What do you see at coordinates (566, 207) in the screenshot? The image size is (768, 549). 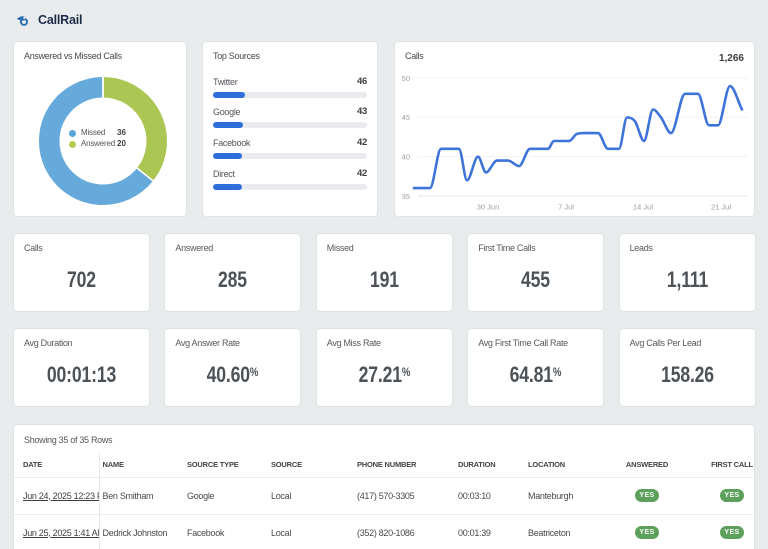 I see `svg-text: 7 Jul` at bounding box center [566, 207].